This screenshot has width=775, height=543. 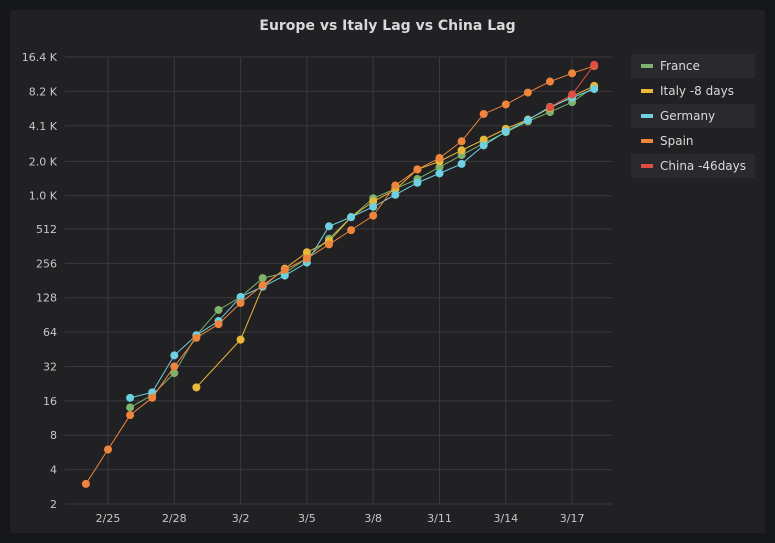 What do you see at coordinates (307, 518) in the screenshot?
I see `x-tick-label: 3/5` at bounding box center [307, 518].